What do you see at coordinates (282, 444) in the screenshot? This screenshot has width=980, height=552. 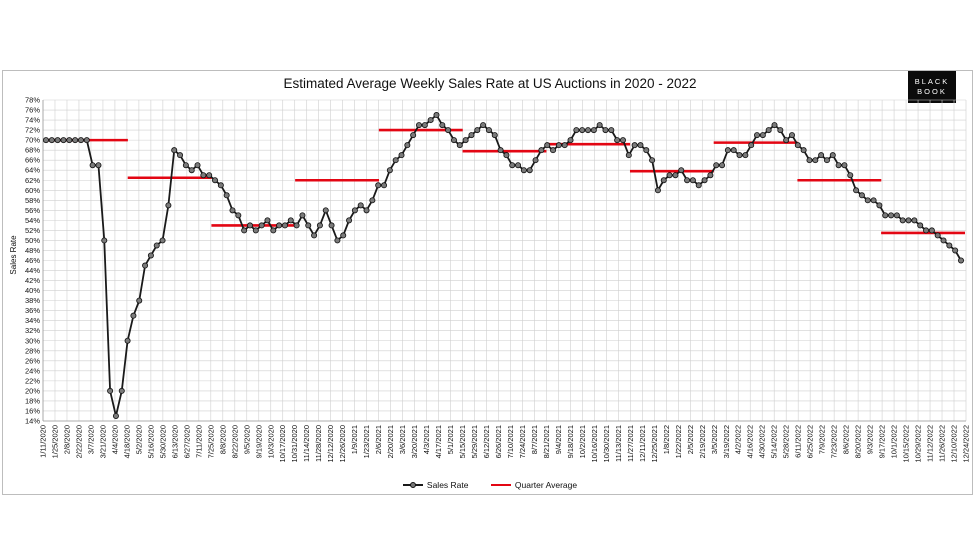 I see `x-tick-label: 10/17/2020` at bounding box center [282, 444].